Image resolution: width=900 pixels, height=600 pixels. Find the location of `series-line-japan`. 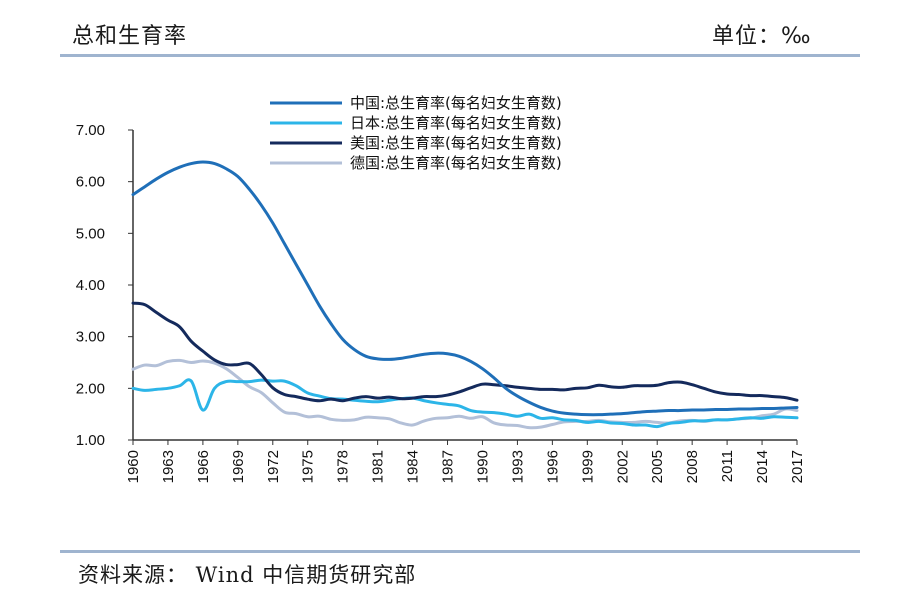

series-line-japan is located at coordinates (465, 403).